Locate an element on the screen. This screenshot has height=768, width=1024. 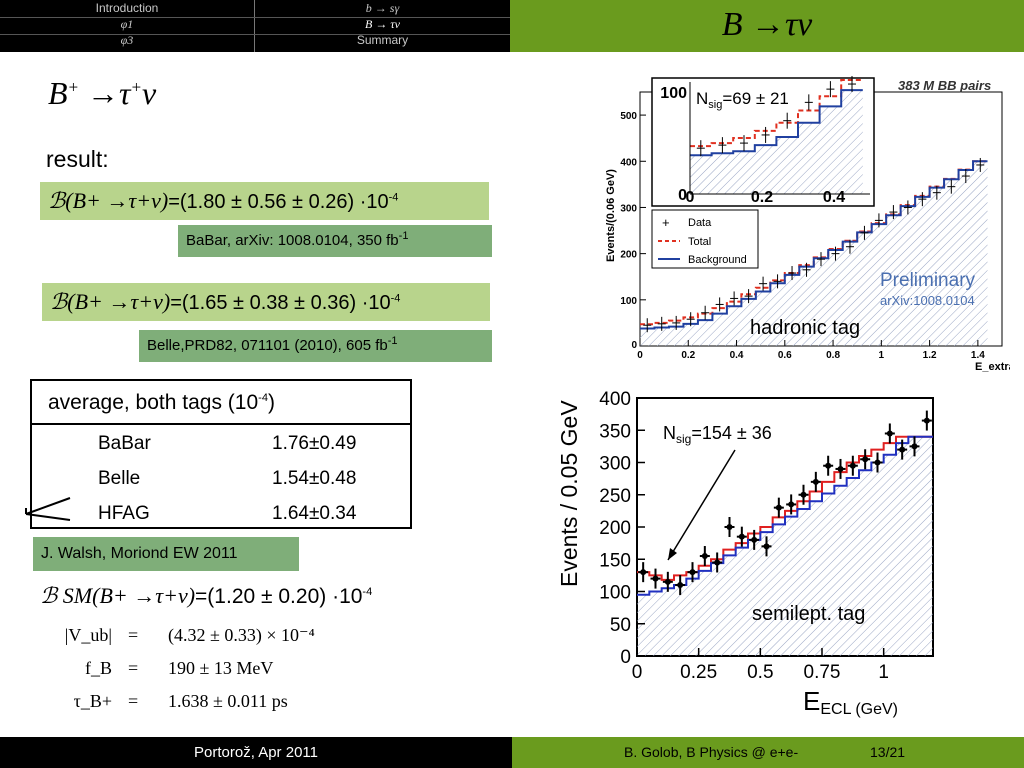
equation-rhs: 190 ± 13 MeV is located at coordinates (221, 668).